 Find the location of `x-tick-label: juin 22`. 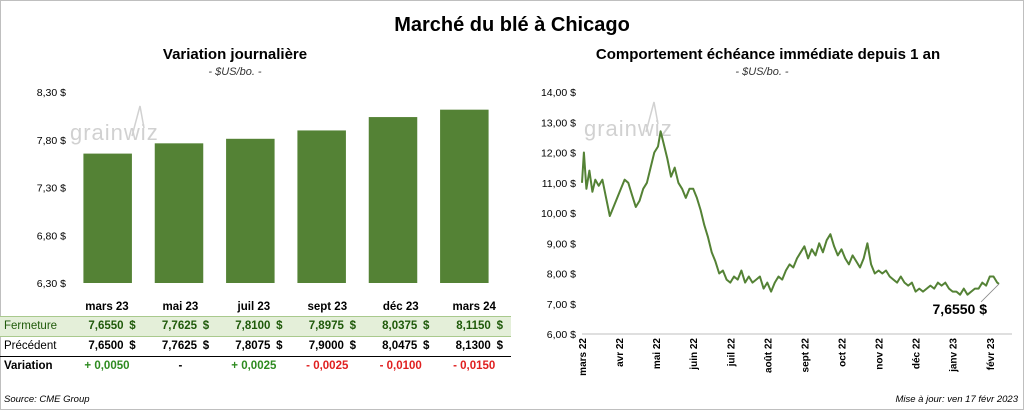

x-tick-label: juin 22 is located at coordinates (694, 354).